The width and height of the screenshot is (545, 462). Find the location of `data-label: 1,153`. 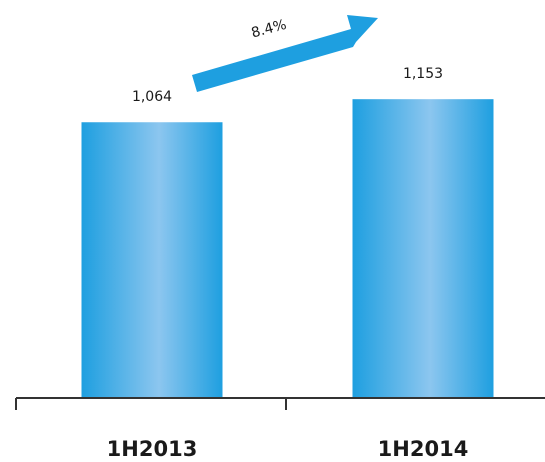

data-label: 1,153 is located at coordinates (423, 74).